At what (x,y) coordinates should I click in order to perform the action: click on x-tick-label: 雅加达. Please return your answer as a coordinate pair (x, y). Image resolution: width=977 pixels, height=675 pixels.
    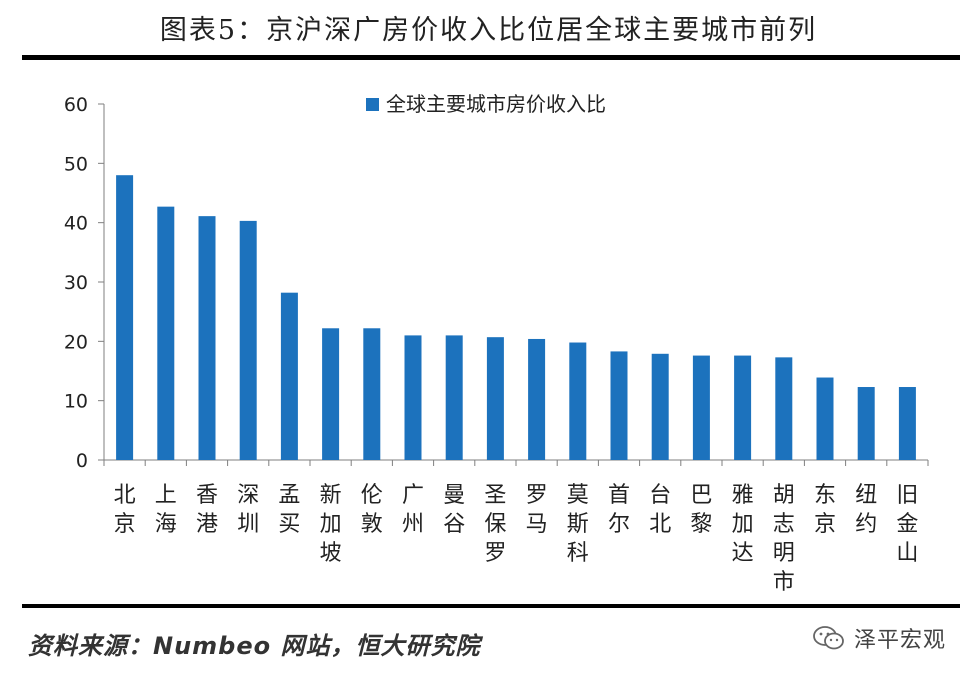
    Looking at the image, I should click on (743, 524).